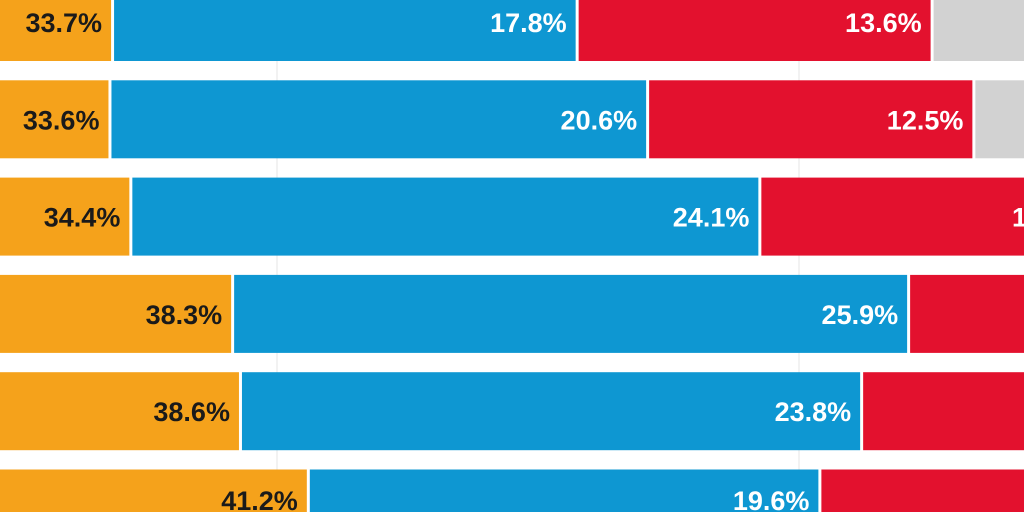  Describe the element at coordinates (528, 23) in the screenshot. I see `data-label-blue-row-1: 17.8%` at that location.